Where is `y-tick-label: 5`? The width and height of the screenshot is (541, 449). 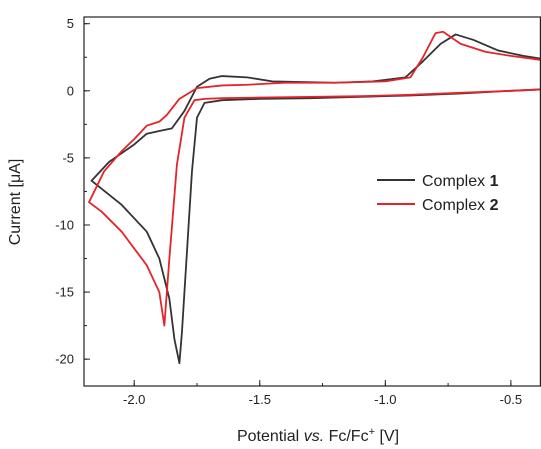
y-tick-label: 5 is located at coordinates (70, 23).